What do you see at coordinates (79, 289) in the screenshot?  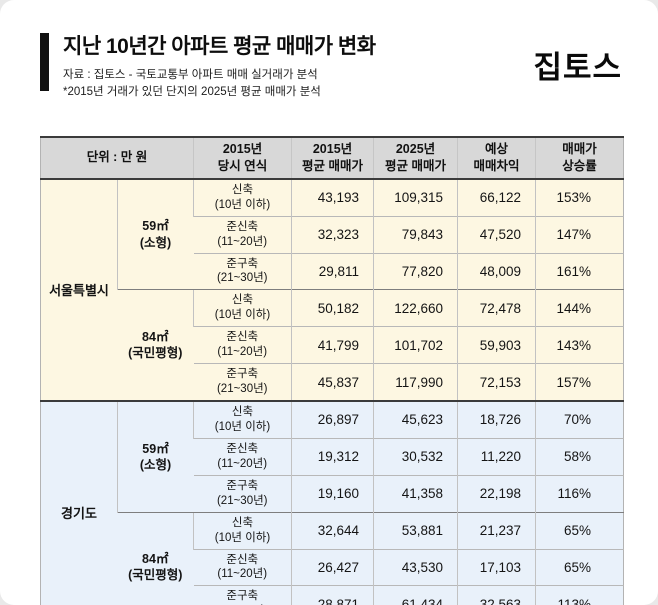 I see `region-cell: 서울특별시` at bounding box center [79, 289].